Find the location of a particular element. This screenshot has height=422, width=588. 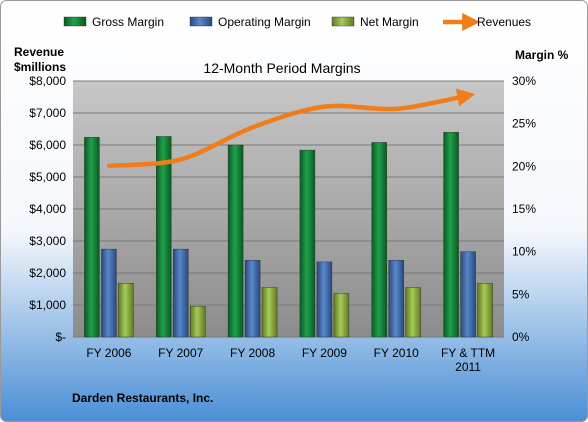

left-tick-label: $4,000 is located at coordinates (47, 209).